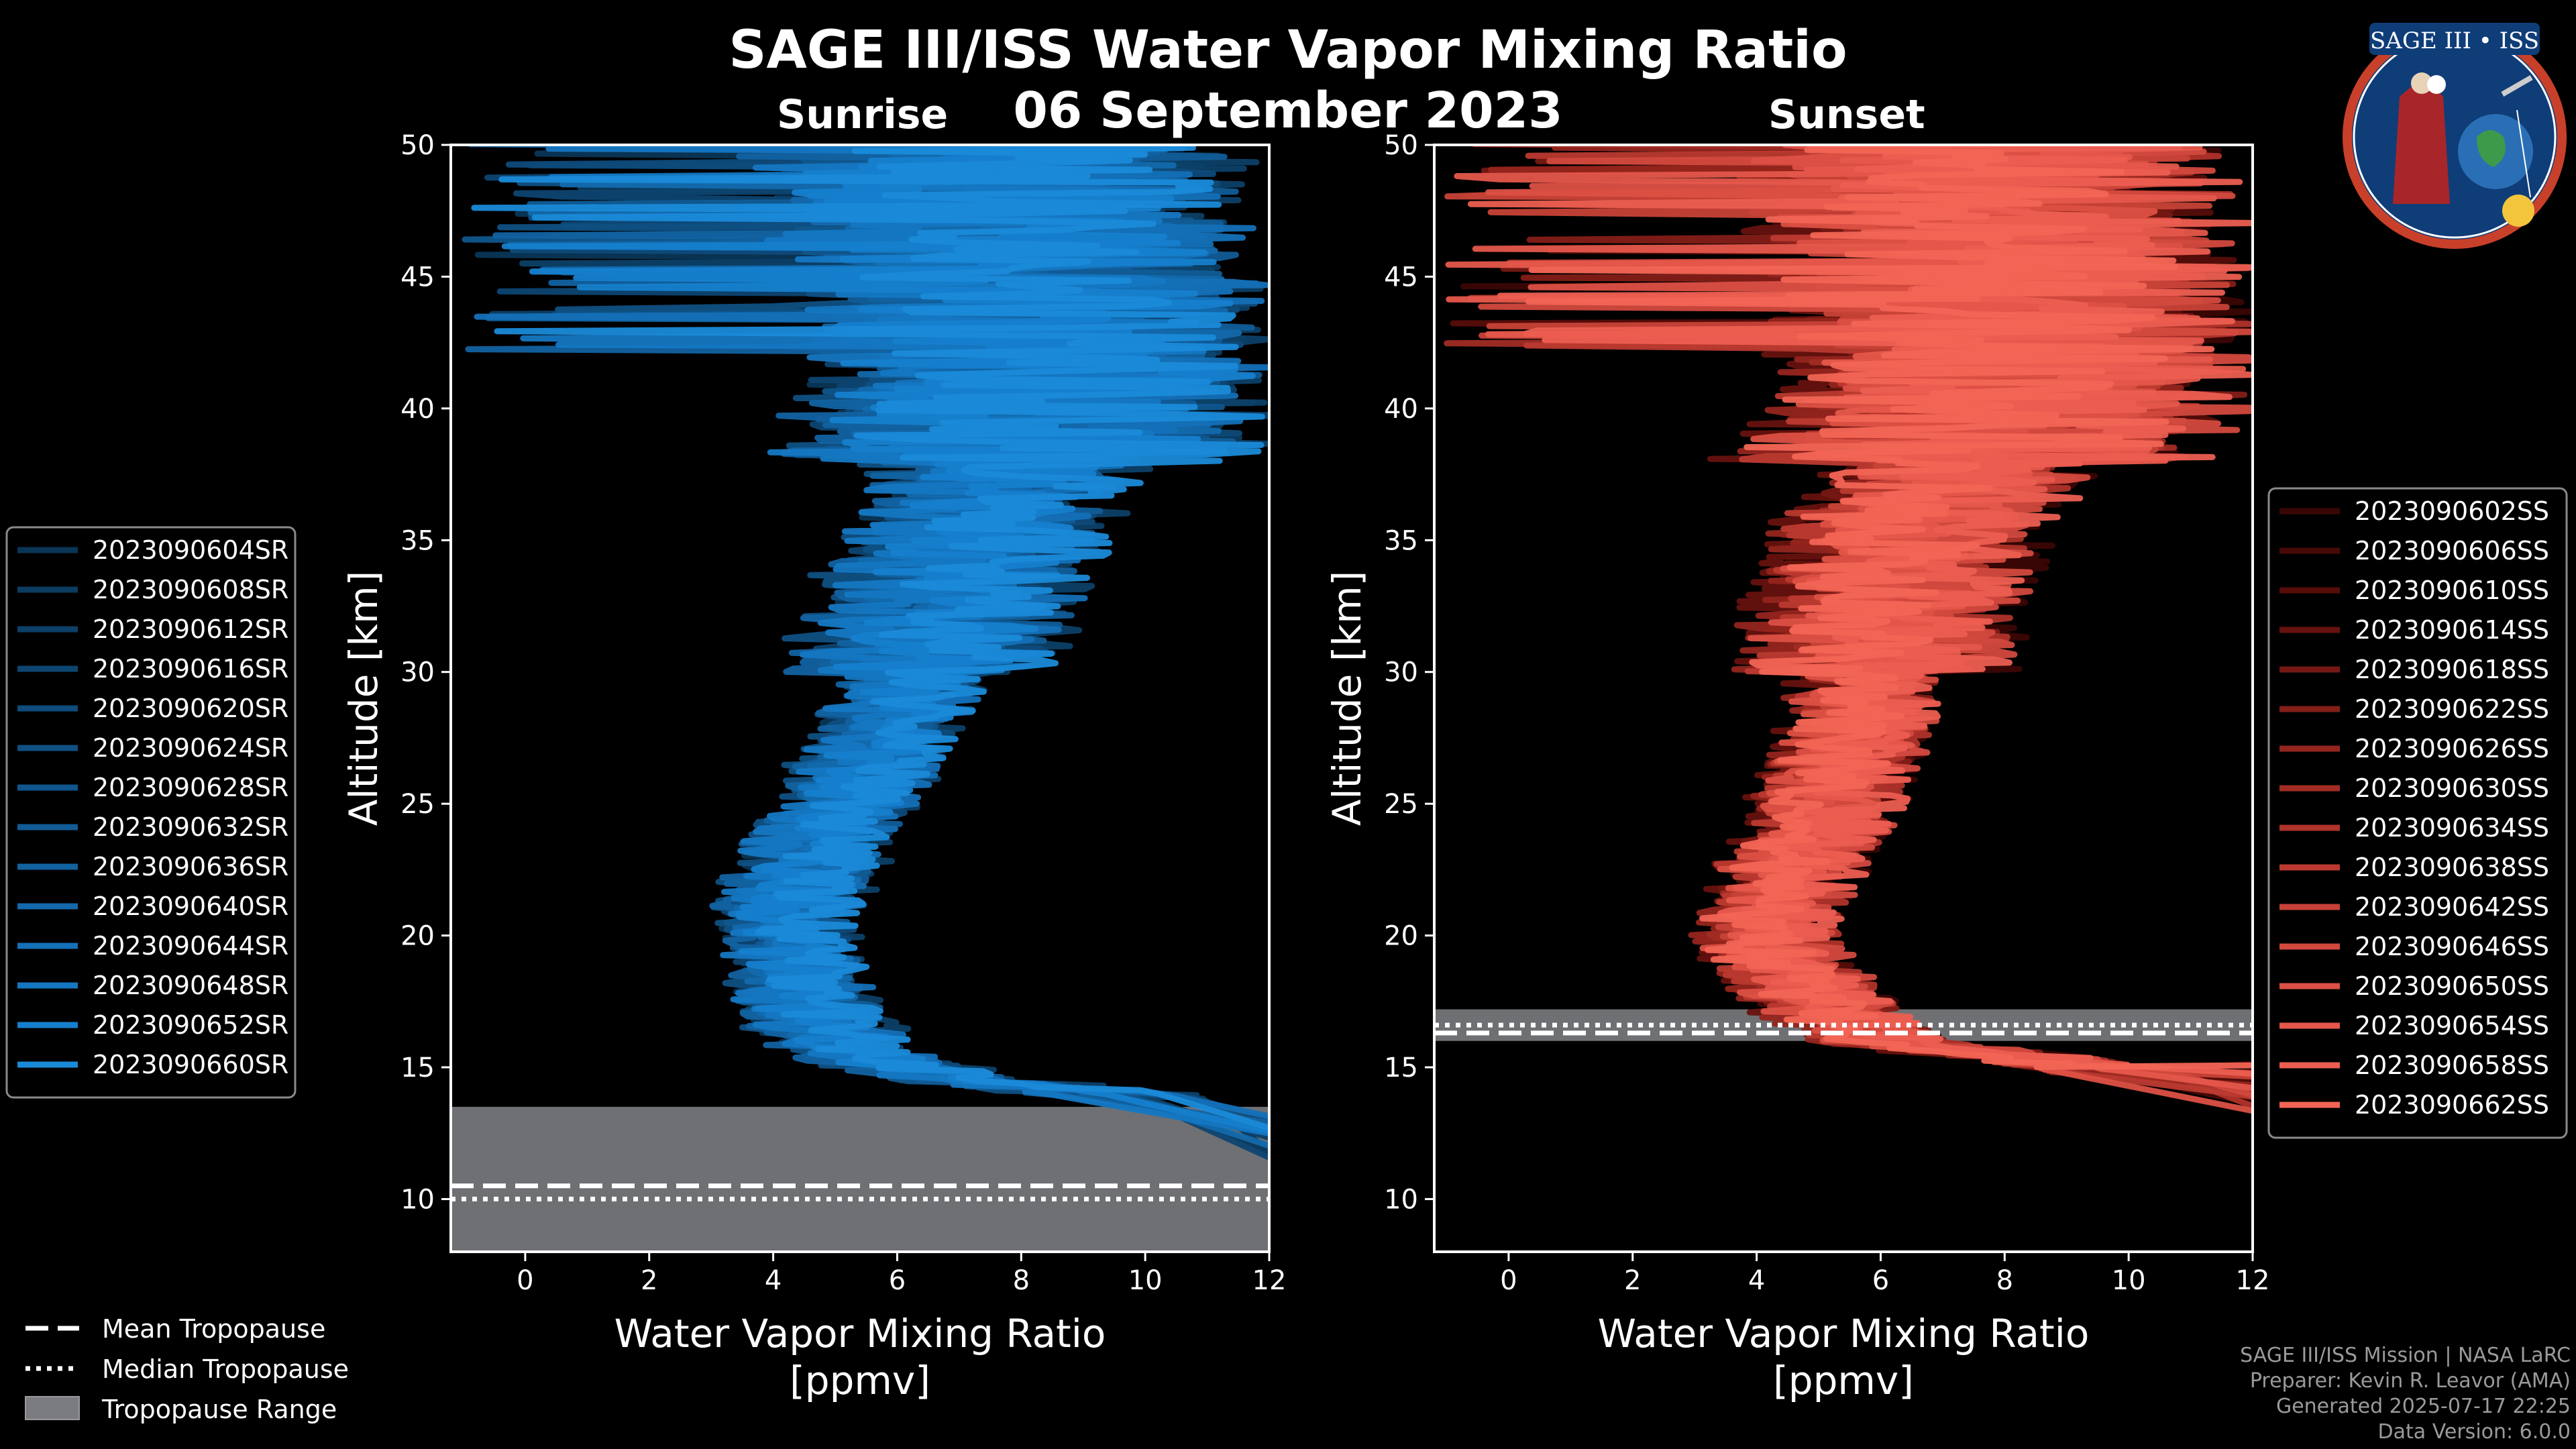 This screenshot has width=2576, height=1449. What do you see at coordinates (190, 827) in the screenshot?
I see `sunrise-legend-label-2023090632SR: 2023090632SR` at bounding box center [190, 827].